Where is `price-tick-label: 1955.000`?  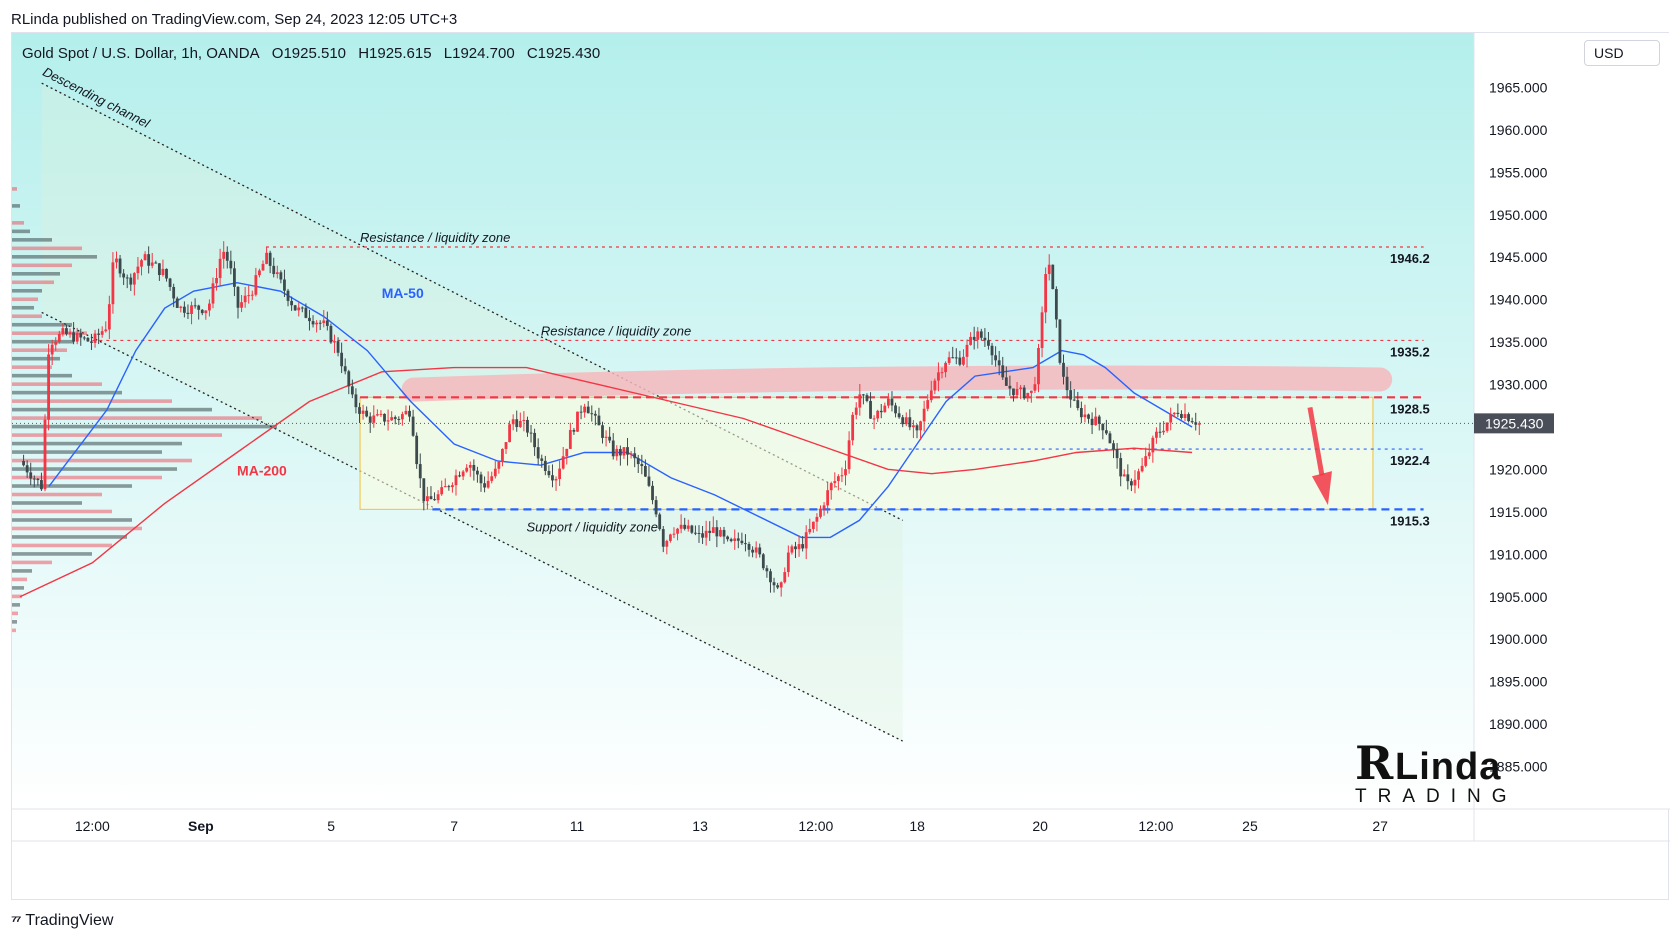
price-tick-label: 1955.000 is located at coordinates (1518, 172).